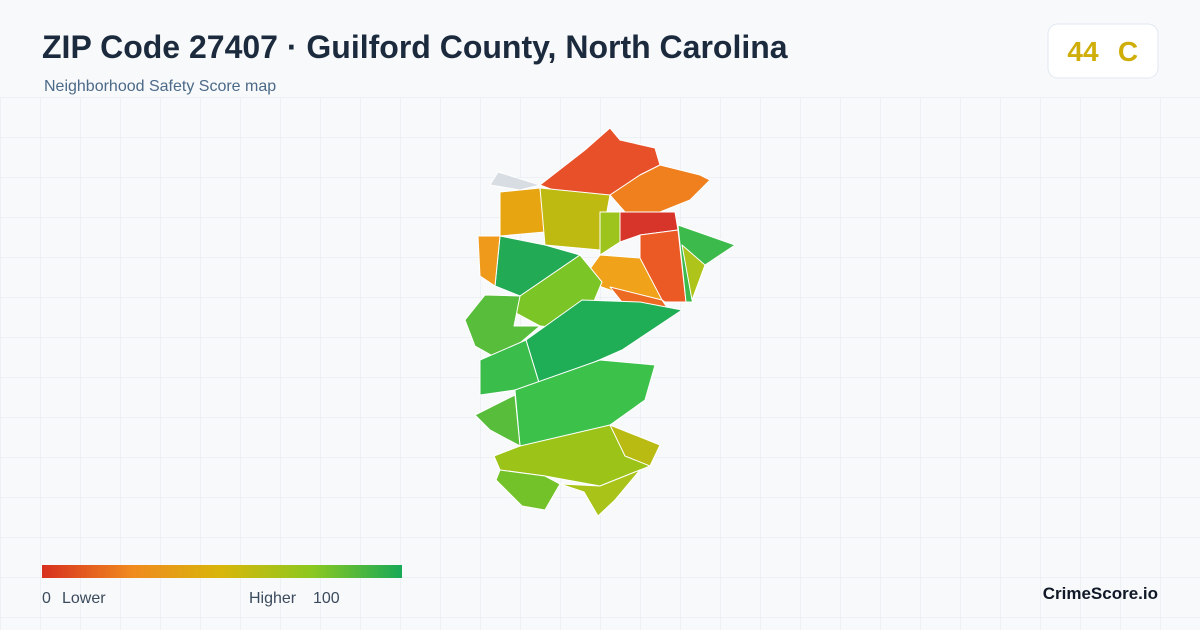 The width and height of the screenshot is (1200, 630). I want to click on legend-max: 100, so click(326, 598).